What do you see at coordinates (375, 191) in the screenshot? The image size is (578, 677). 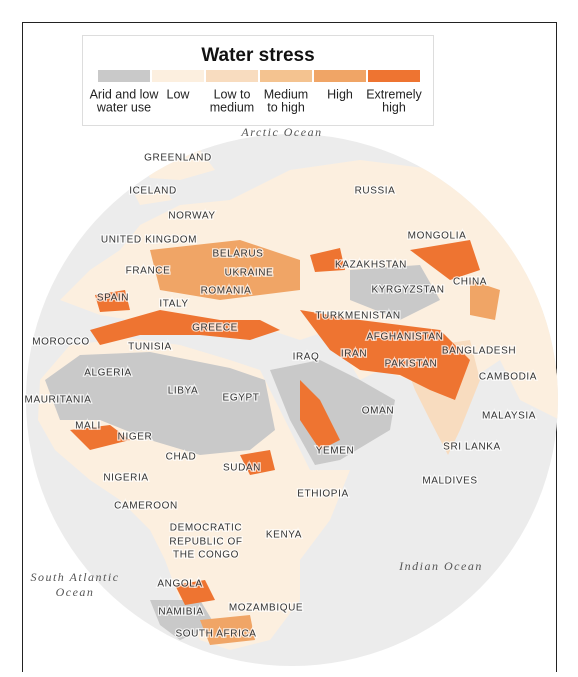 I see `country-label: RUSSIA` at bounding box center [375, 191].